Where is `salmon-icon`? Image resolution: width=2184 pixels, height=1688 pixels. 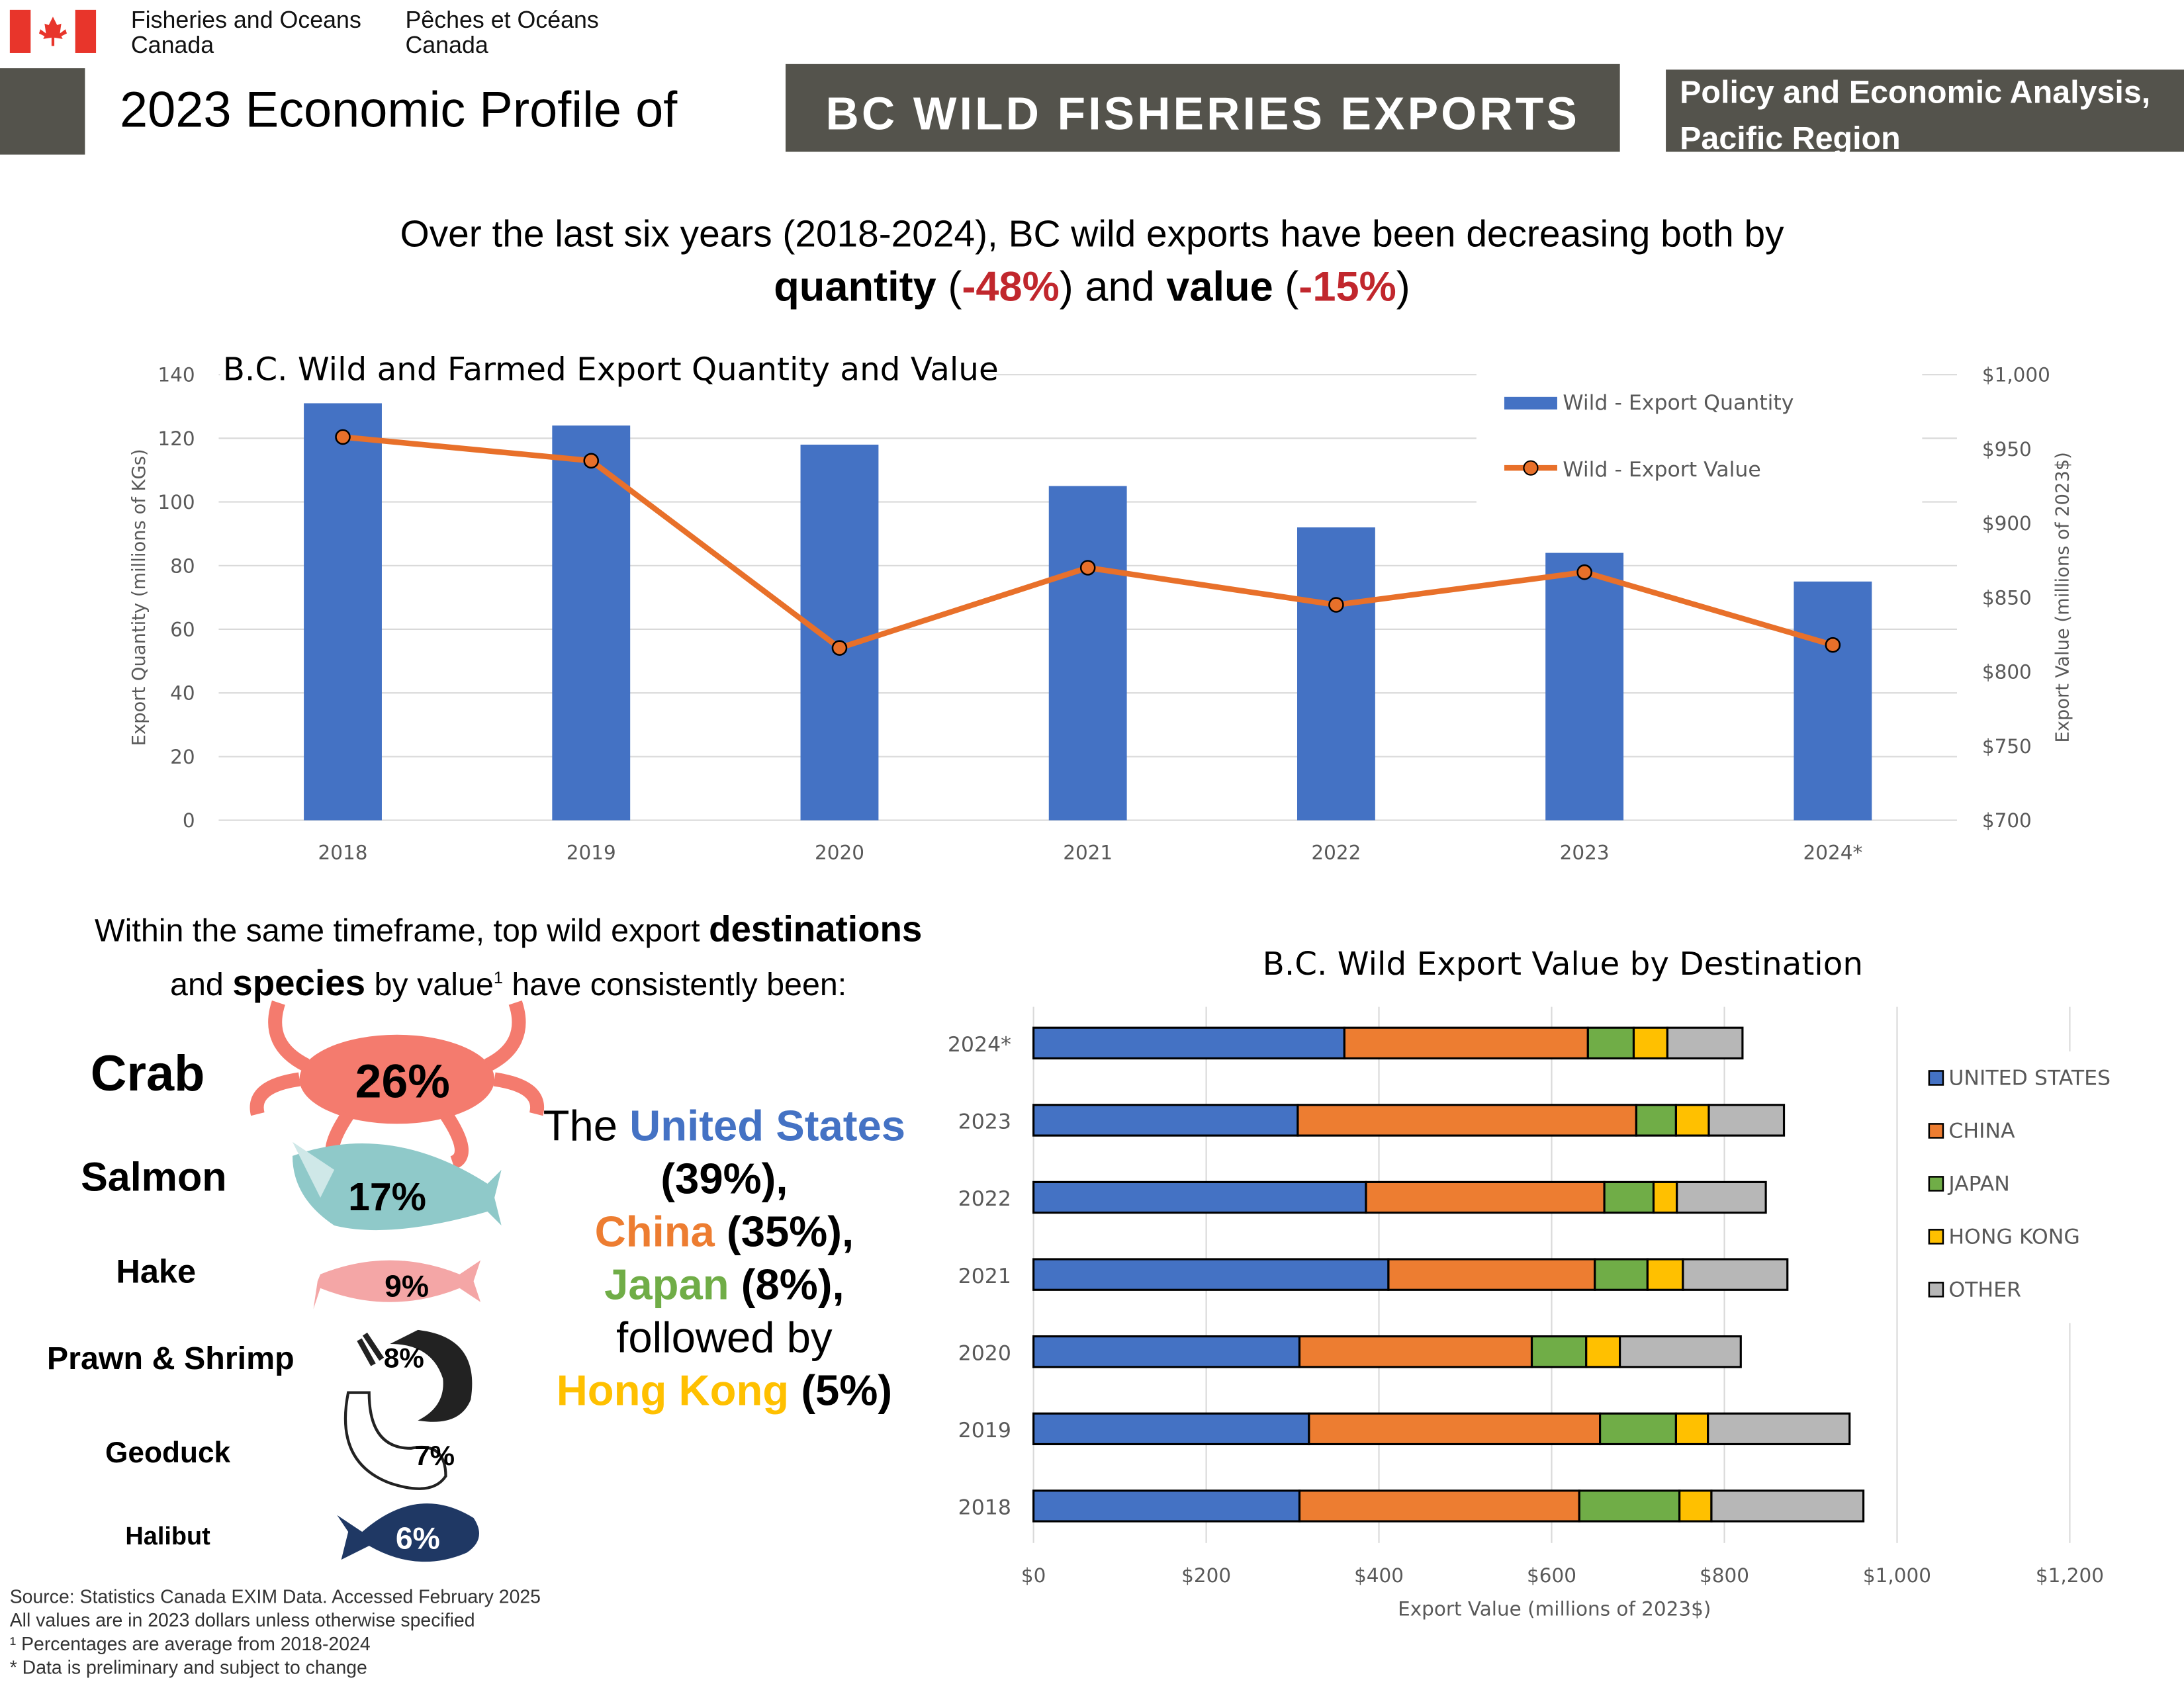 salmon-icon is located at coordinates (397, 1186).